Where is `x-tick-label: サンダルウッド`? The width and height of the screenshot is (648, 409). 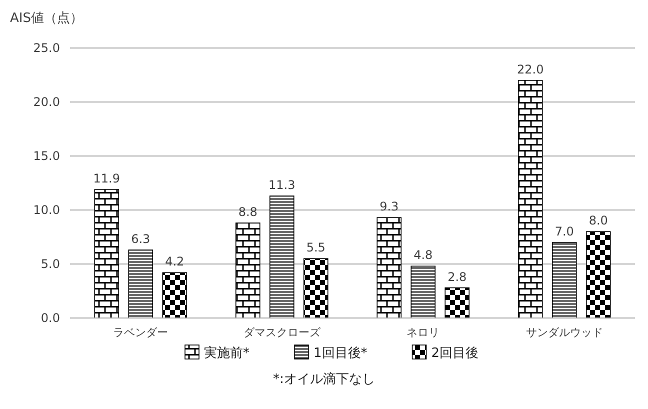 x-tick-label: サンダルウッド is located at coordinates (564, 332).